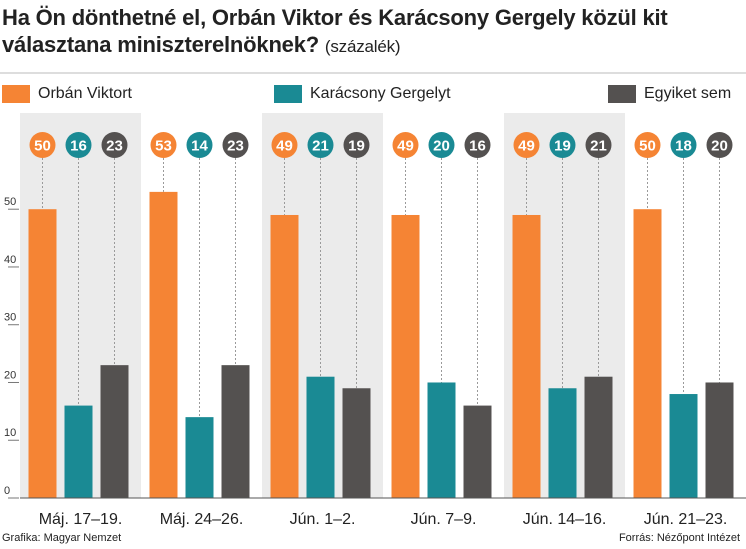 Image resolution: width=746 pixels, height=549 pixels. I want to click on data-label-none: 20, so click(719, 146).